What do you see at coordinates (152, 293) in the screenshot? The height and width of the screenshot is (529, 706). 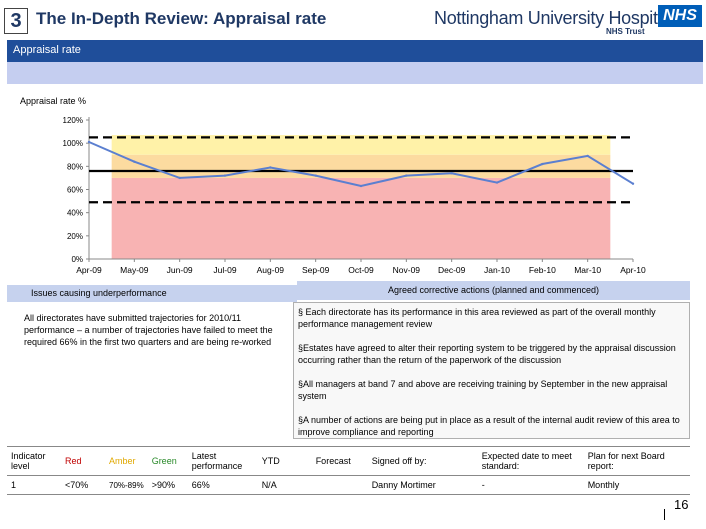 I see `issues-heading: Issues causing underperformance` at bounding box center [152, 293].